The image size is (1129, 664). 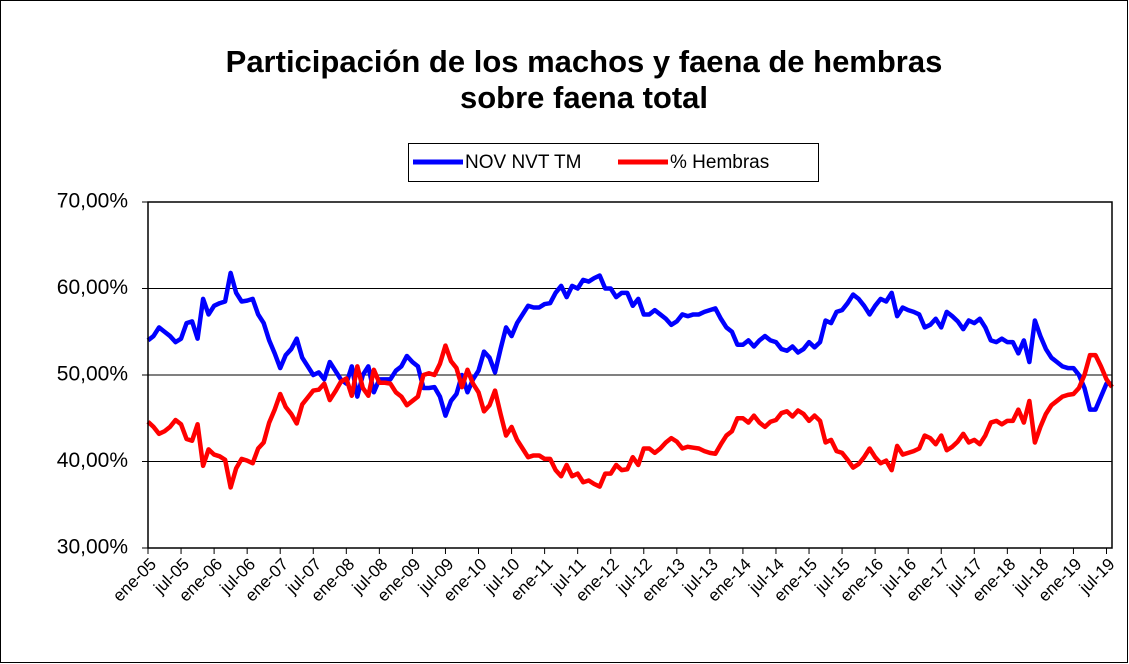 What do you see at coordinates (613, 162) in the screenshot?
I see `legend-box` at bounding box center [613, 162].